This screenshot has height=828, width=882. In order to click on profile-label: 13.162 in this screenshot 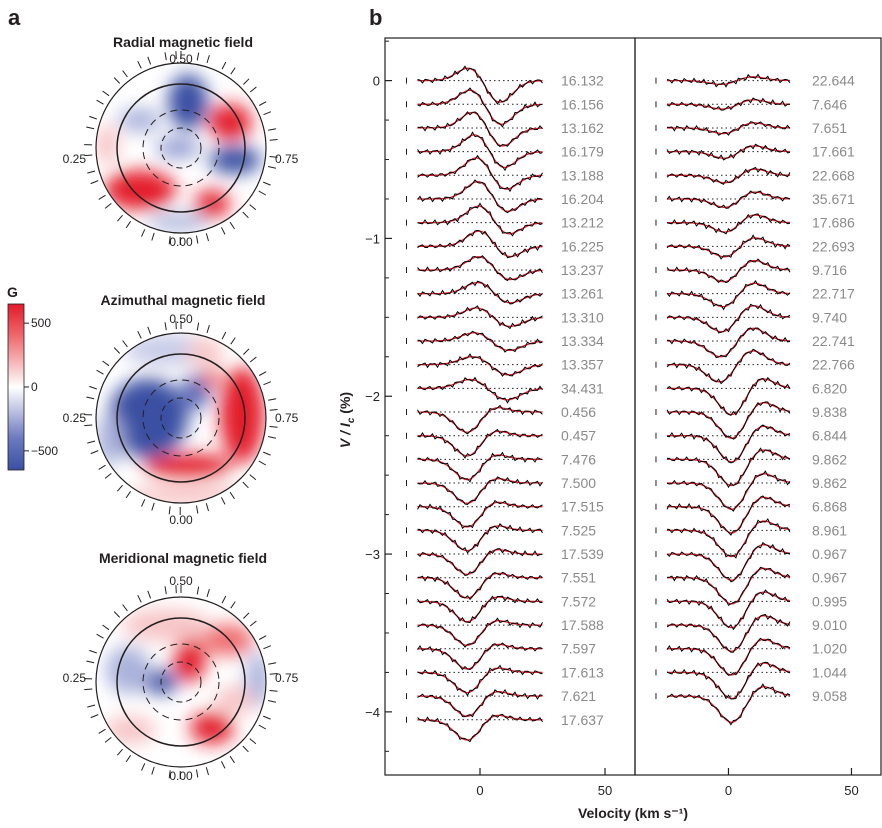, I will do `click(582, 128)`.